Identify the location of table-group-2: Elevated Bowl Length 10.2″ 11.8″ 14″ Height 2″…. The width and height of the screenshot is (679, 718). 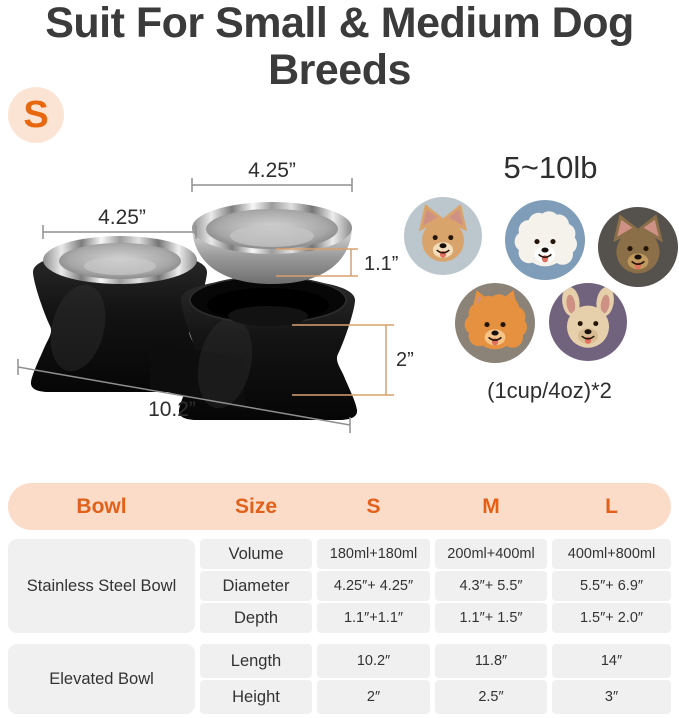
(339, 679).